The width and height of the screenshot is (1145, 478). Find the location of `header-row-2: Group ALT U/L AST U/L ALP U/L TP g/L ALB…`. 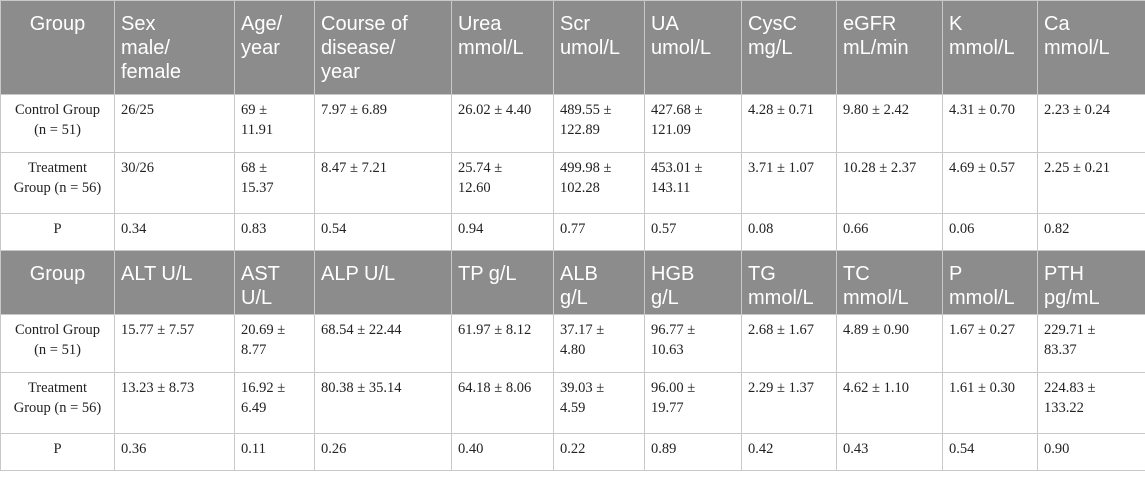

header-row-2: Group ALT U/L AST U/L ALP U/L TP g/L ALB… is located at coordinates (572, 282).